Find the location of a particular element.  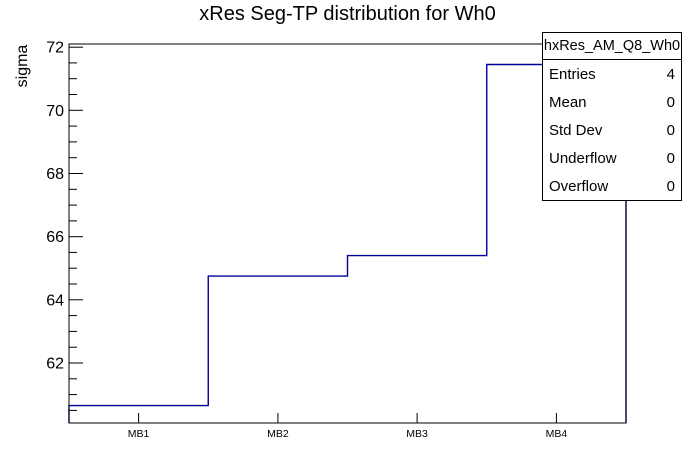

stat-label: Mean is located at coordinates (568, 102).